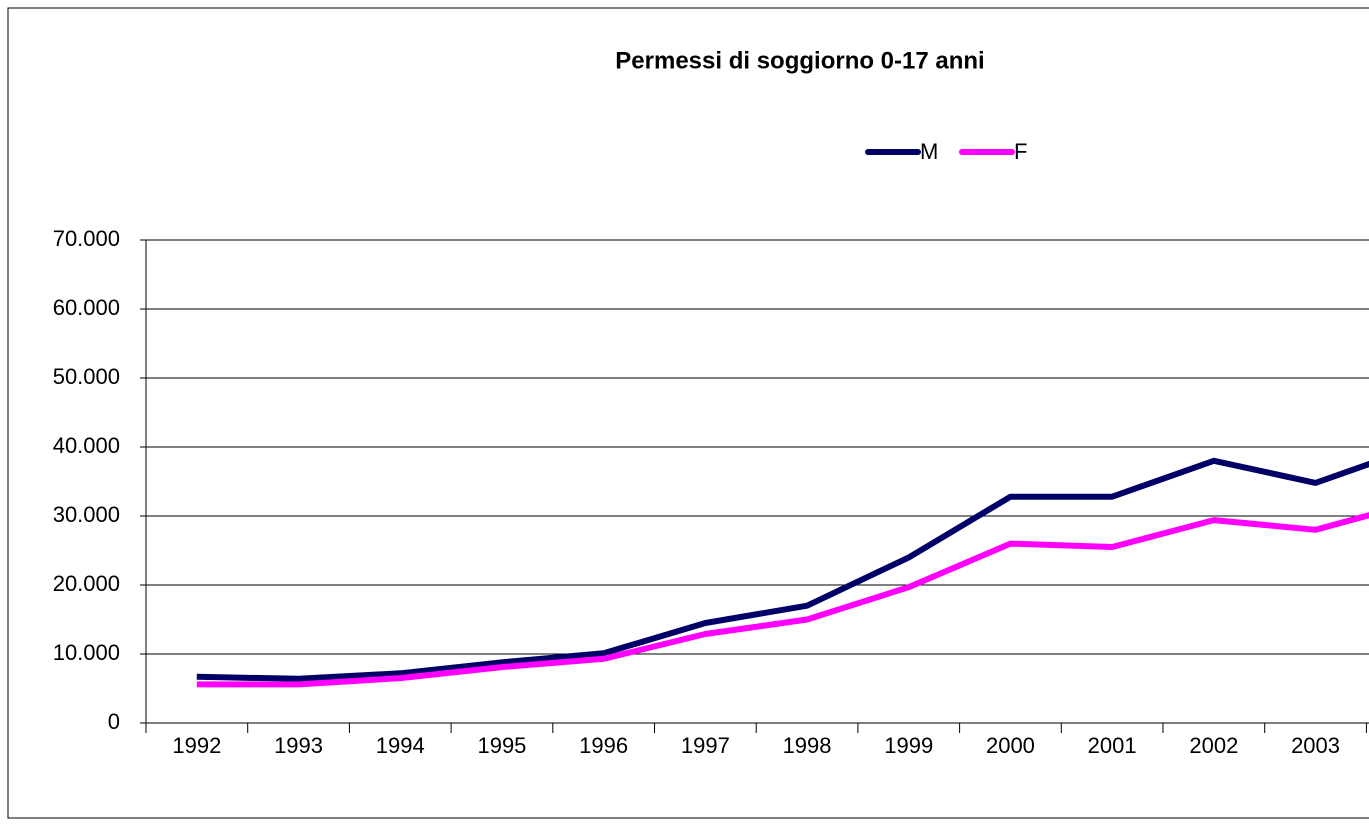  I want to click on x-tick-label: 1992, so click(196, 745).